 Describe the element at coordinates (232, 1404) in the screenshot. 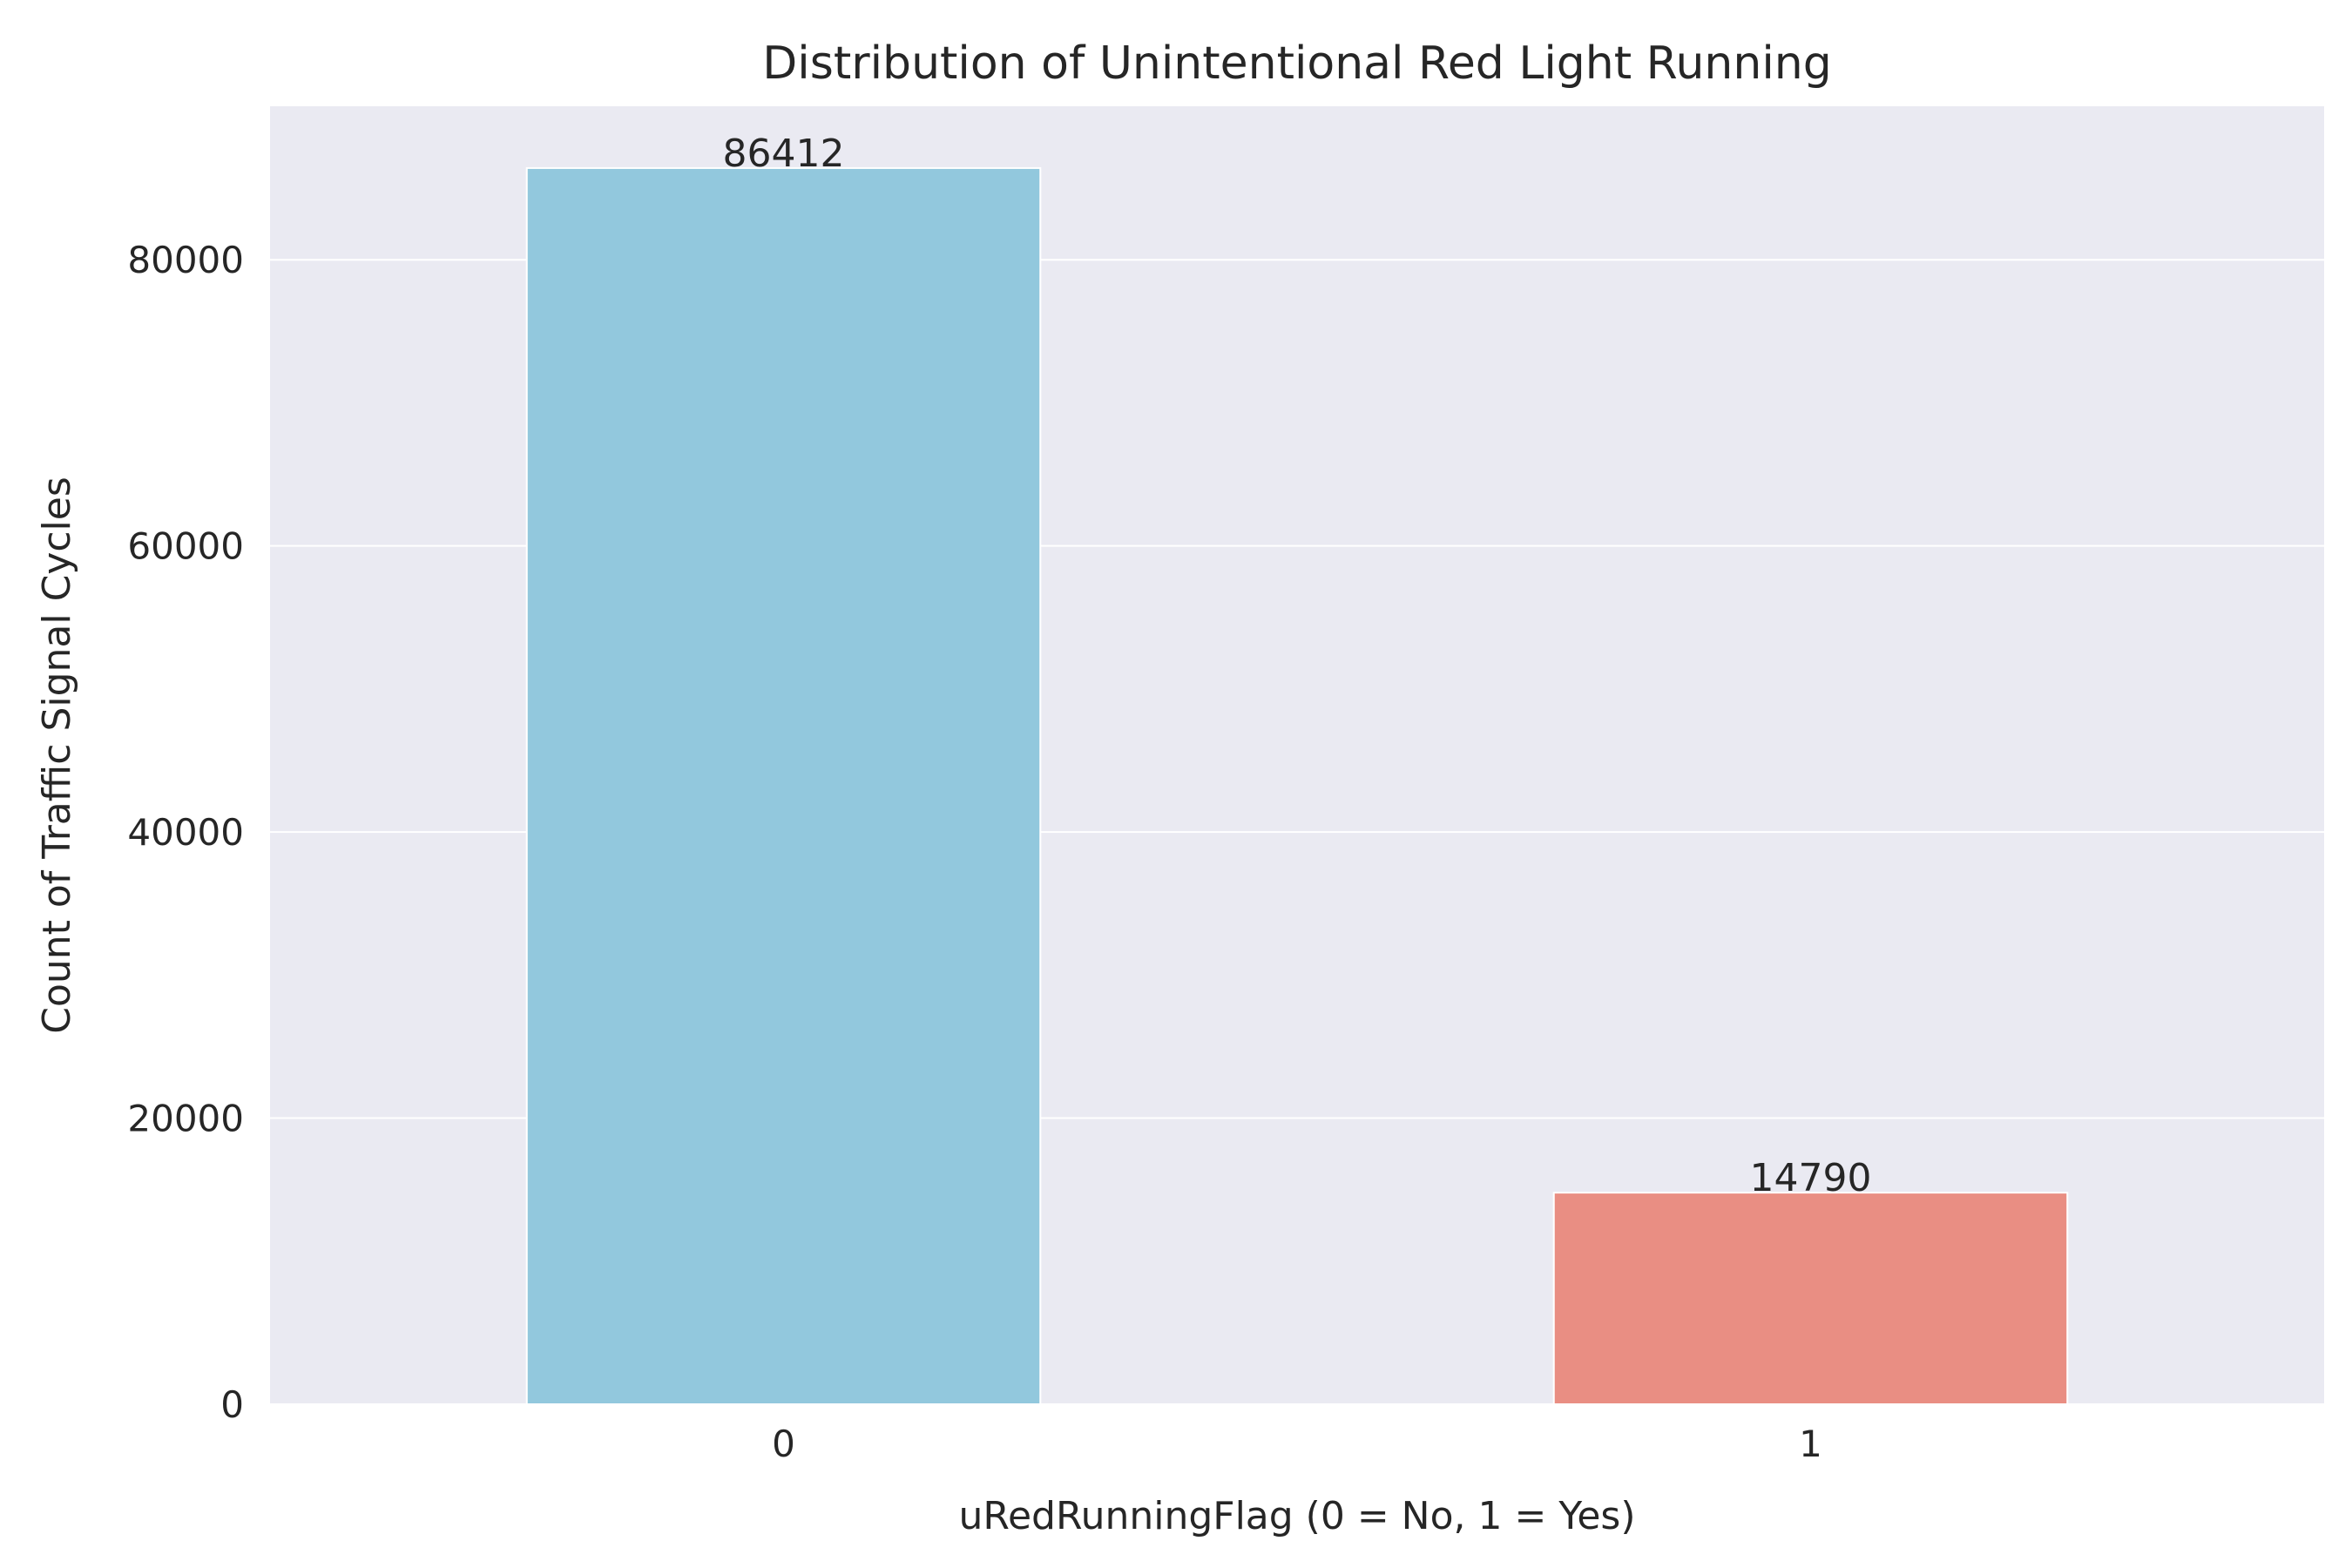

I see `y-tick-label: 0` at that location.